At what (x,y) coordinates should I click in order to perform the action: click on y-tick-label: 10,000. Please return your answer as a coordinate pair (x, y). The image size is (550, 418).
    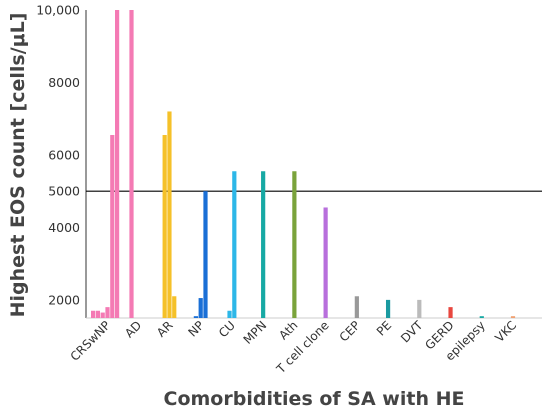
    Looking at the image, I should click on (58, 10).